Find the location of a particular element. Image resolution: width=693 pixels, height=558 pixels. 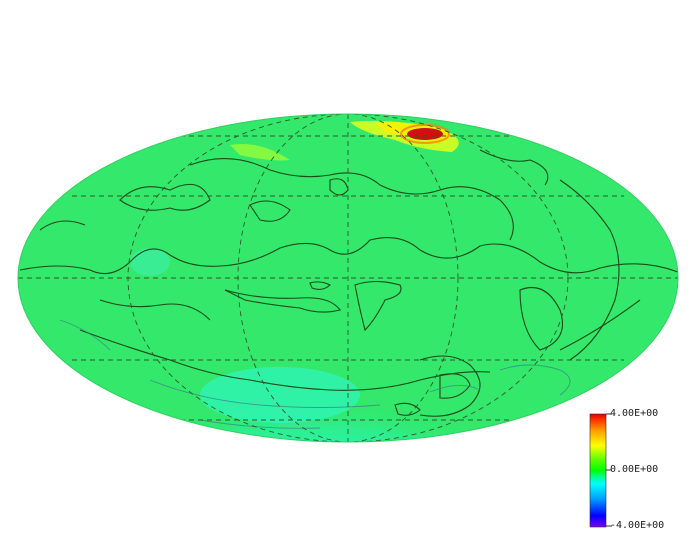

colorbar-max-label: 4.00E+00 is located at coordinates (634, 413).